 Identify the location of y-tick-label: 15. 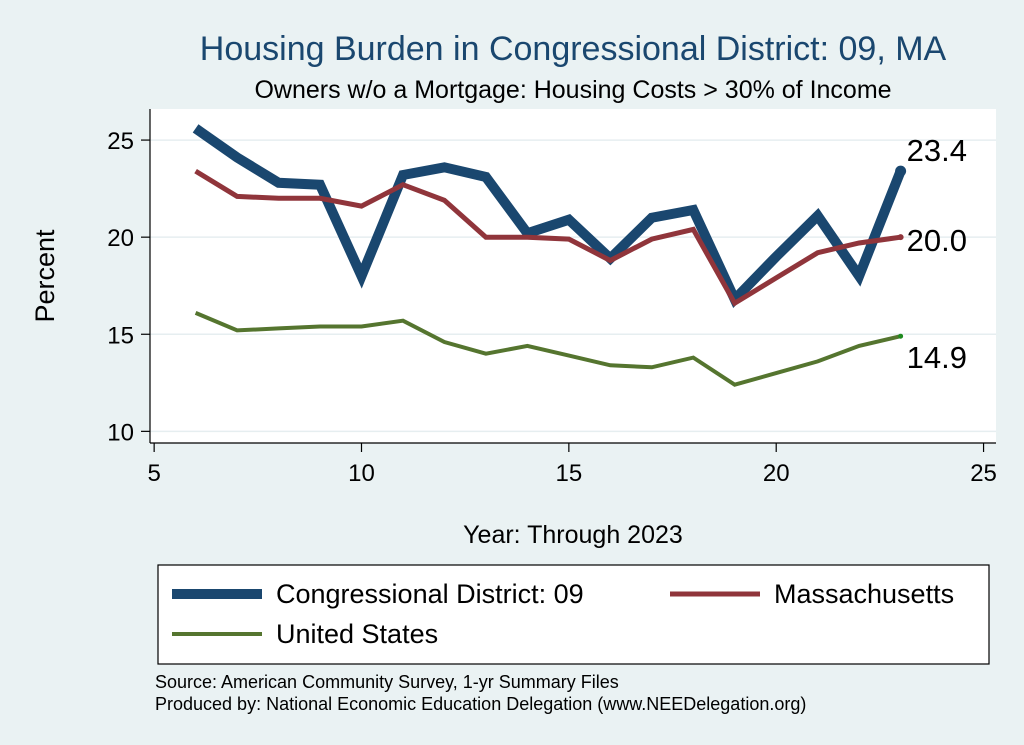
(120, 335).